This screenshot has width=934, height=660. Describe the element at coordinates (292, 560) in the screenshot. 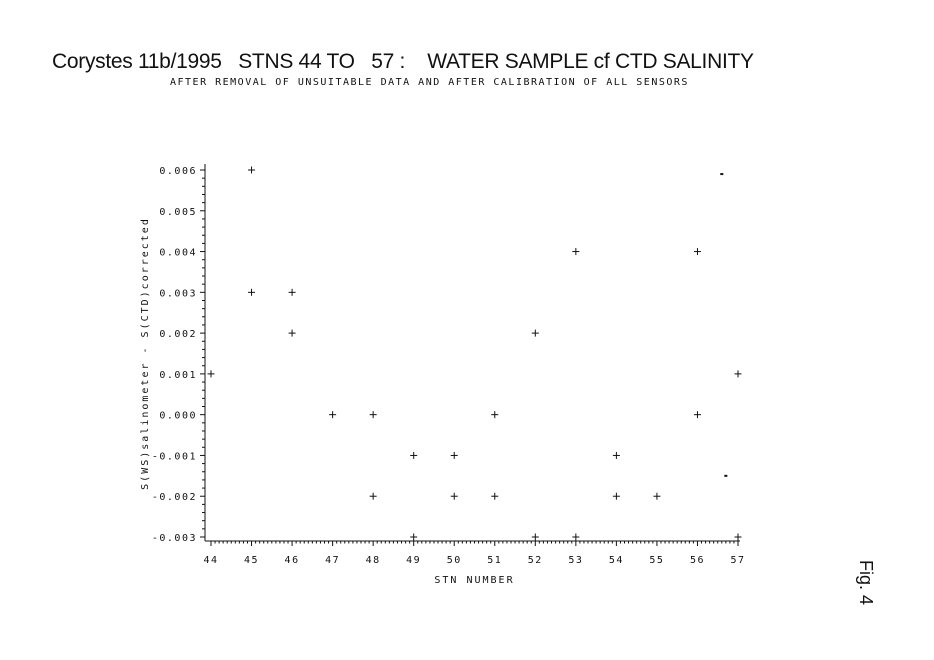

I see `x-tick-label: 46` at that location.